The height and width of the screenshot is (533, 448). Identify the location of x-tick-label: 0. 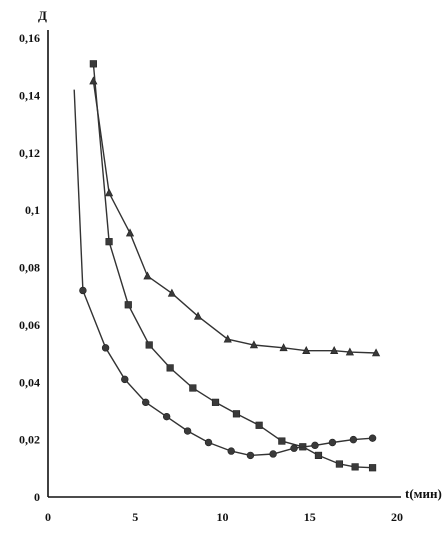
(48, 517).